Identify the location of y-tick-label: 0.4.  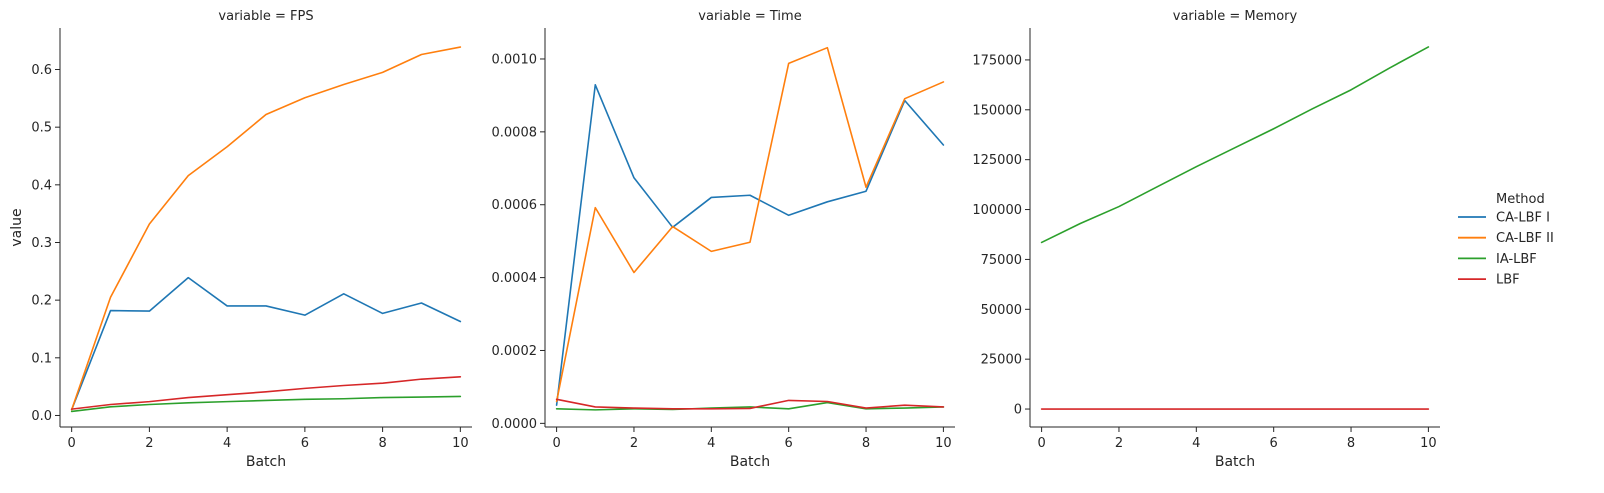
(41, 185).